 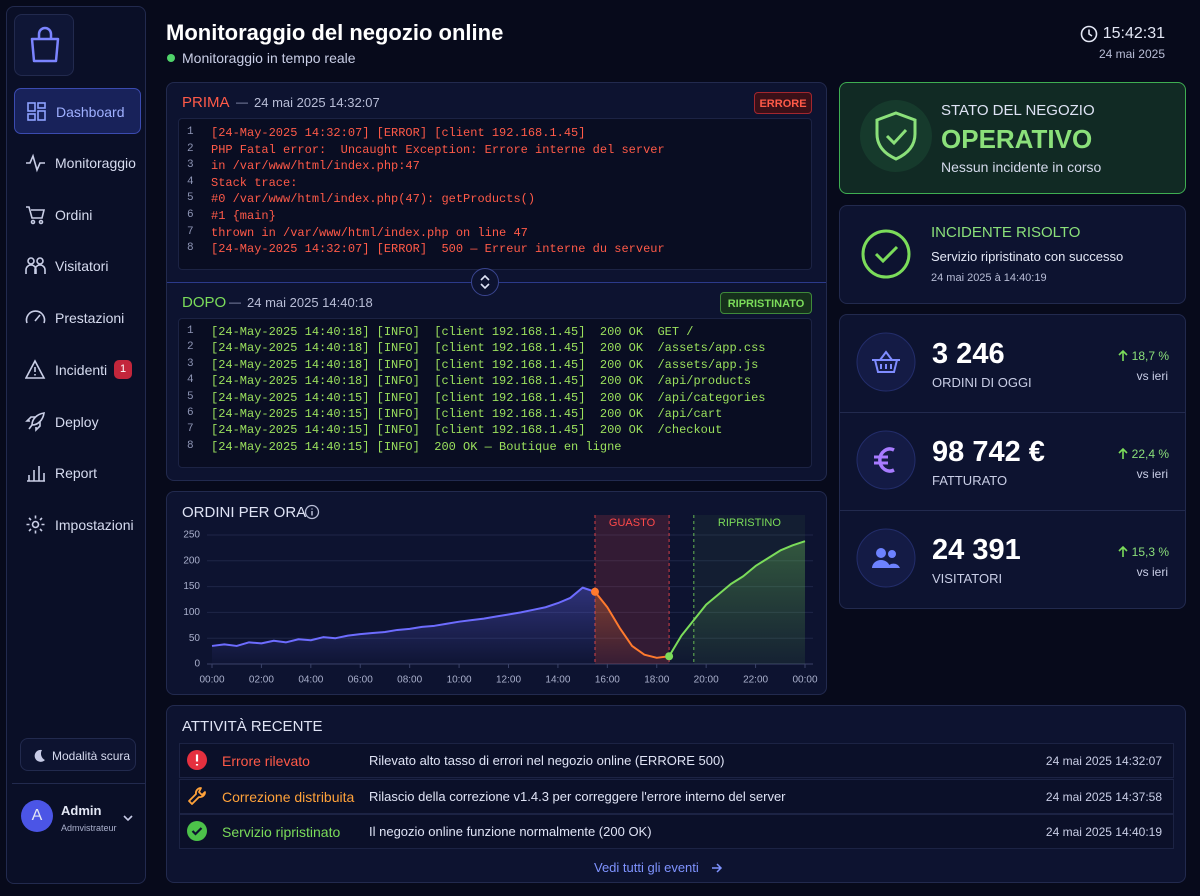 I want to click on chart-title: ORDINI PER ORA, so click(x=244, y=512).